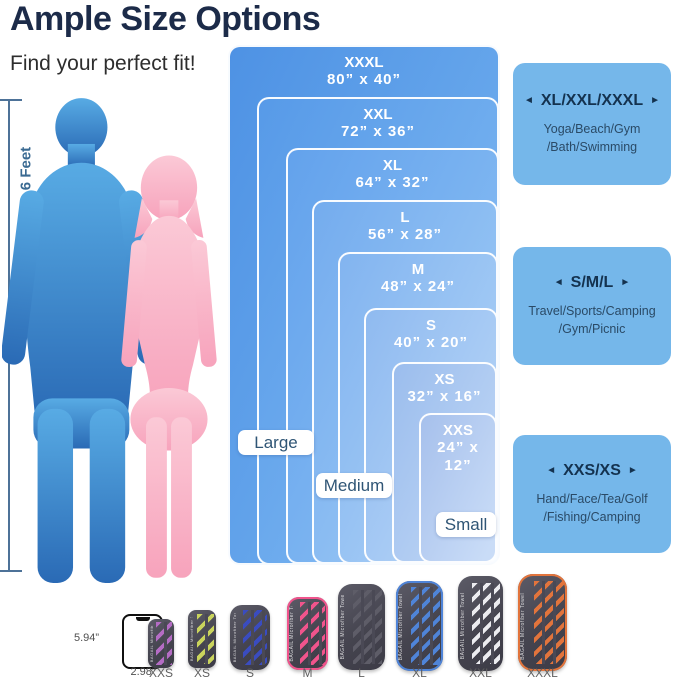 This screenshot has width=679, height=682. What do you see at coordinates (378, 131) in the screenshot?
I see `size-rect-dims: 72” x 36”` at bounding box center [378, 131].